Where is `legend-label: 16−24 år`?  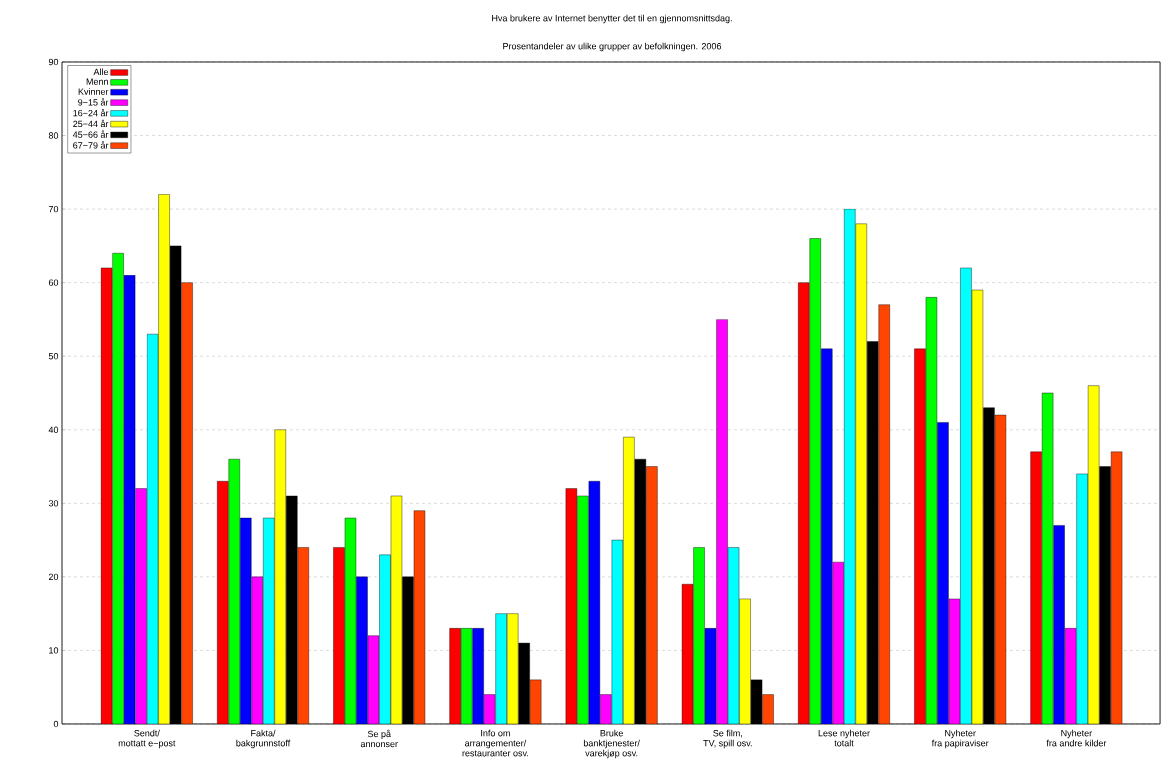
legend-label: 16−24 år is located at coordinates (91, 112).